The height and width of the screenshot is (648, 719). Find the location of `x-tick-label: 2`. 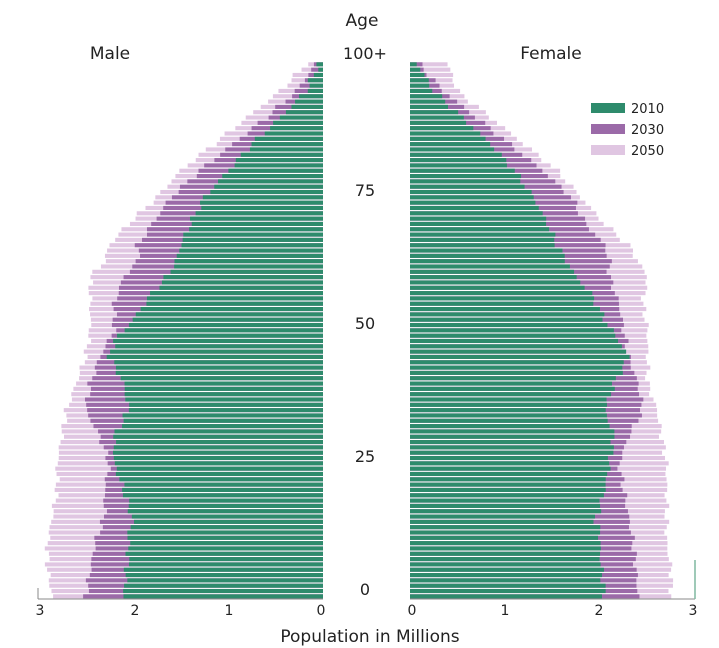

x-tick-label: 2 is located at coordinates (599, 611).